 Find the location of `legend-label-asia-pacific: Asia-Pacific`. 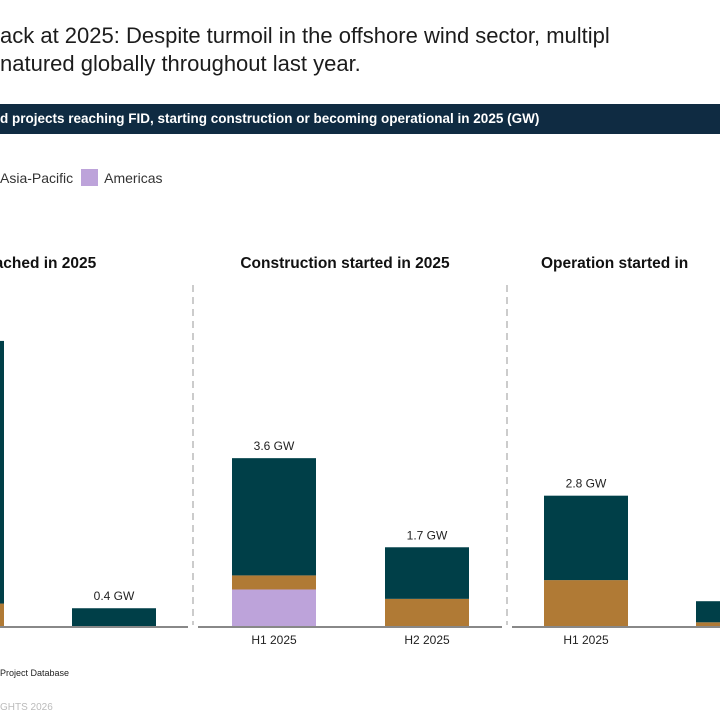

legend-label-asia-pacific: Asia-Pacific is located at coordinates (37, 177).